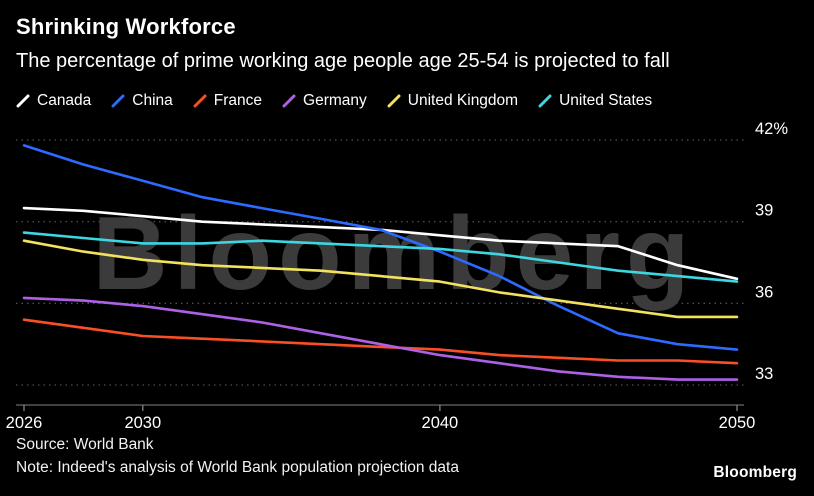 Image resolution: width=814 pixels, height=496 pixels. I want to click on y-axis-tick-label: 39, so click(764, 211).